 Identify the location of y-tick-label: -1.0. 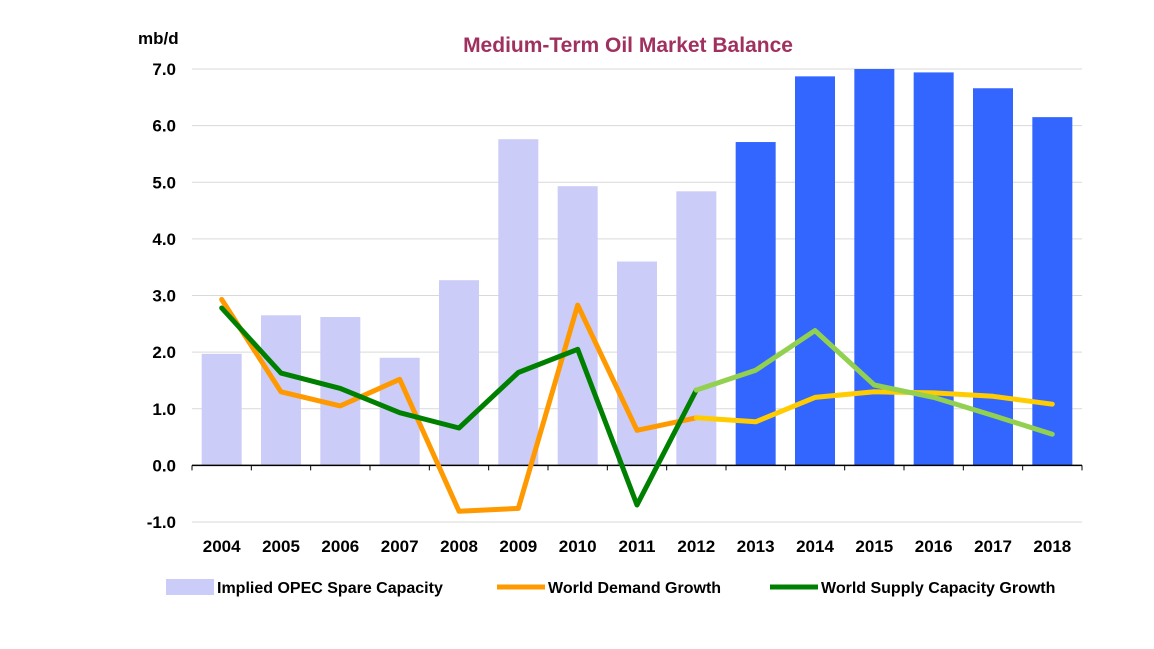
(161, 522).